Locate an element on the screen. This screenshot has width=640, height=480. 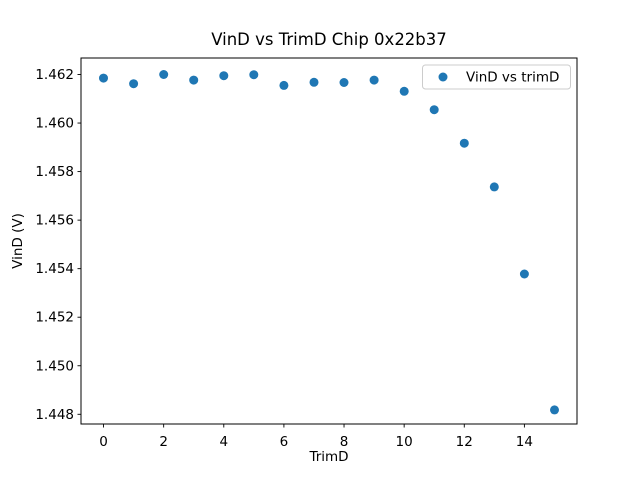
y-axis-label: VinD (V) is located at coordinates (18, 241).